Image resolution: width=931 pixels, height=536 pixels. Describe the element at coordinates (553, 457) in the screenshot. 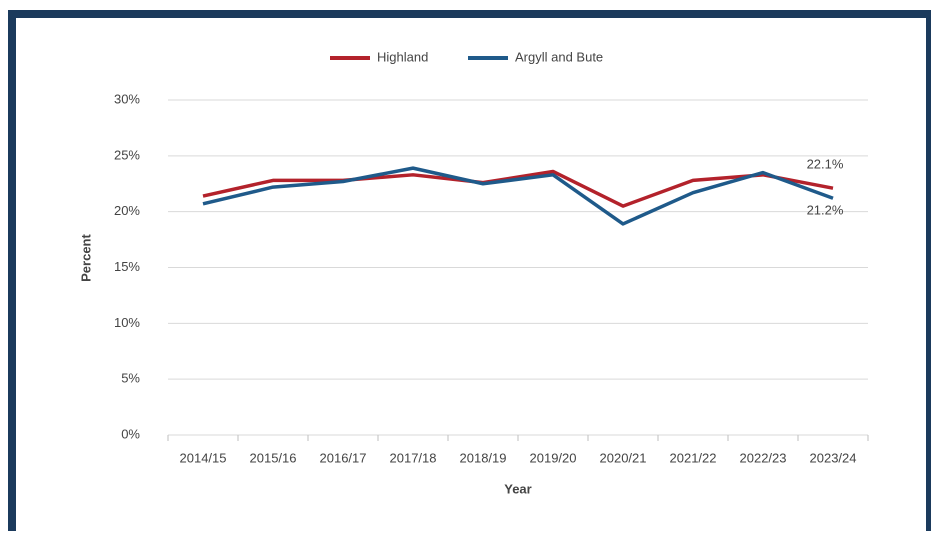

I see `x-tick-label: 2019/20` at that location.